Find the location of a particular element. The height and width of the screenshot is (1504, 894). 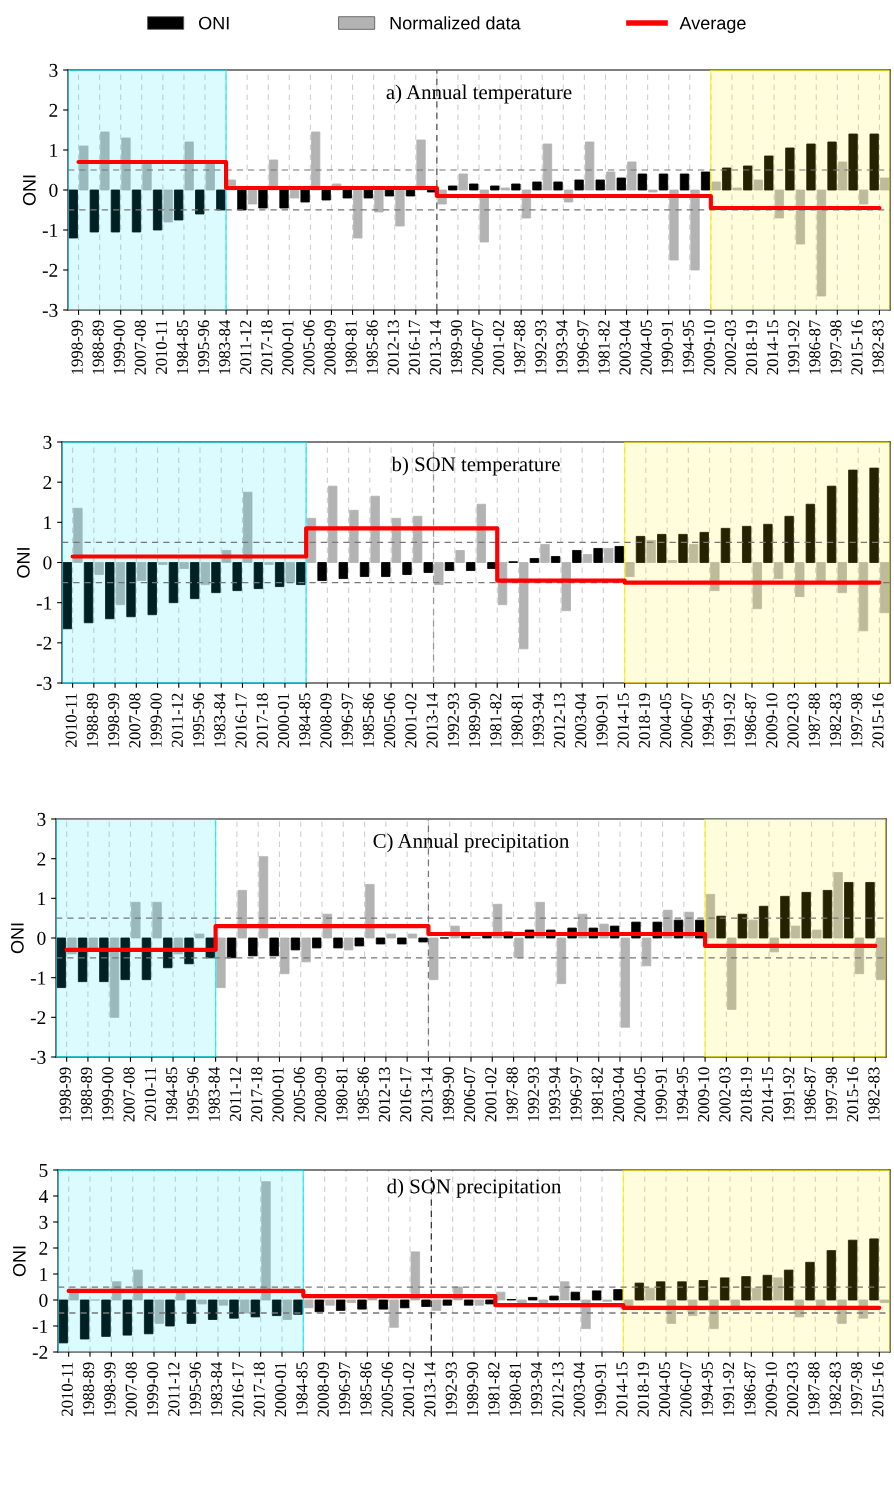

x-tick-label: 1993-94 is located at coordinates (538, 719).